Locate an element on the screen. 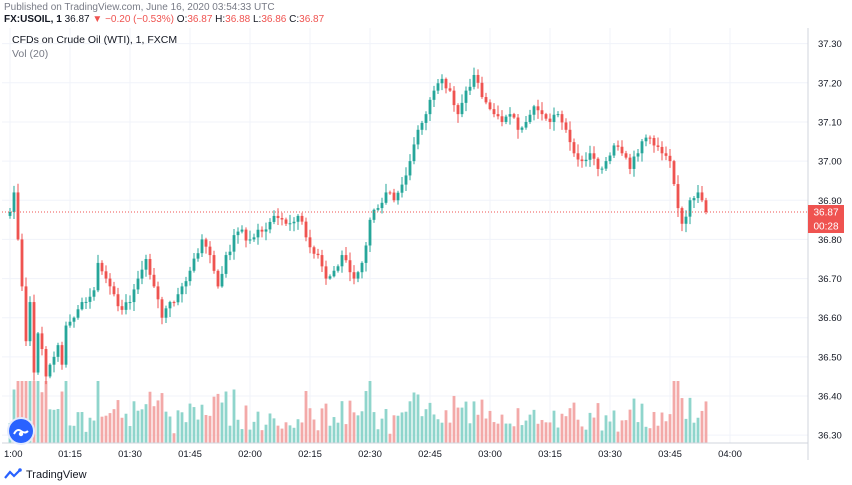  close-value: 36.87 is located at coordinates (312, 19).